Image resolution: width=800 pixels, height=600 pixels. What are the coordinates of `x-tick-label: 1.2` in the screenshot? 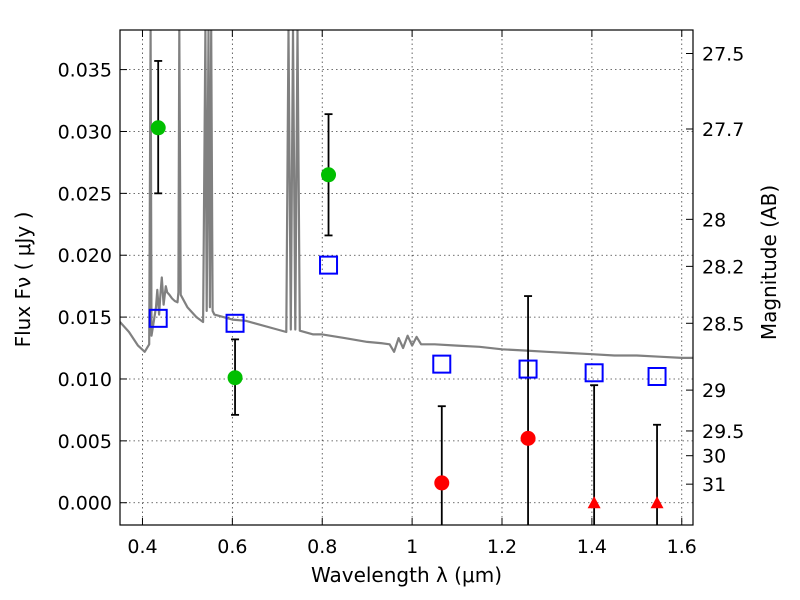 It's located at (502, 547).